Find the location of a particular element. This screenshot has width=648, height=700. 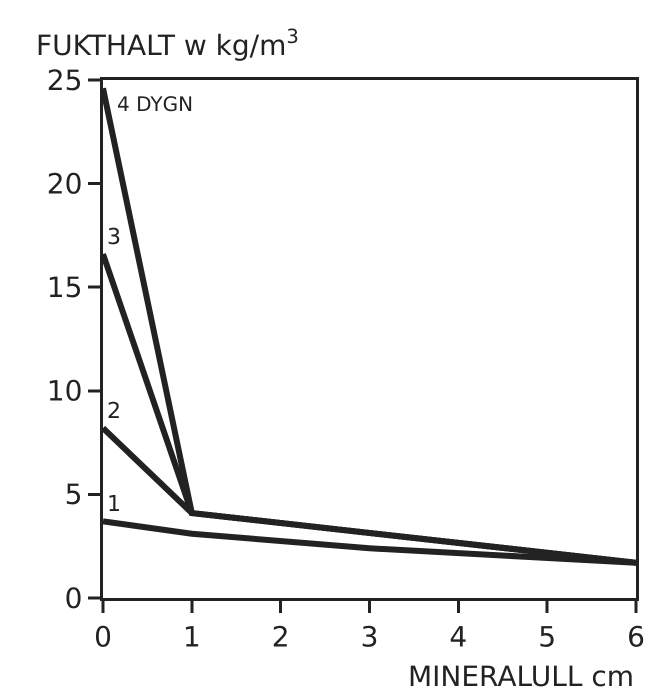

y-tick-label: 5 is located at coordinates (73, 495).